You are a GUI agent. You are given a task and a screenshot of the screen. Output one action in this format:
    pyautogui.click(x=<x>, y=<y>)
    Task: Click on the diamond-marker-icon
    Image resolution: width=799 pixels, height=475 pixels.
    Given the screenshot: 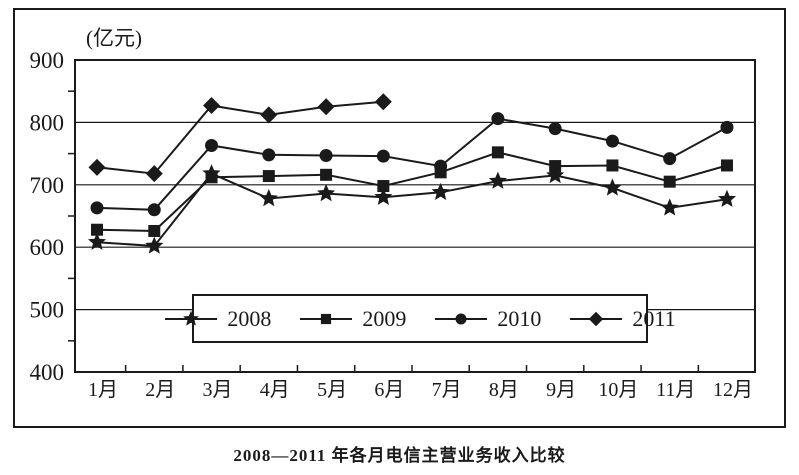 What is the action you would take?
    pyautogui.click(x=596, y=318)
    